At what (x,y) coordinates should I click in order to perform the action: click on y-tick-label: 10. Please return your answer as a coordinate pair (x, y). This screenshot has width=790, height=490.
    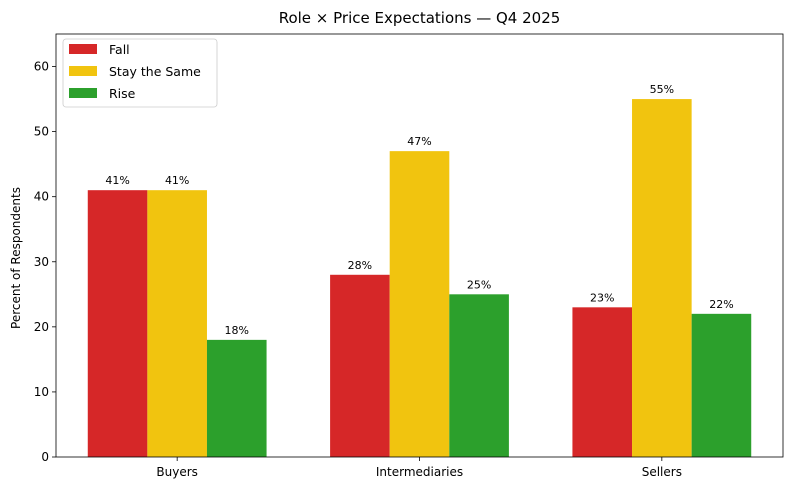
    Looking at the image, I should click on (41, 392).